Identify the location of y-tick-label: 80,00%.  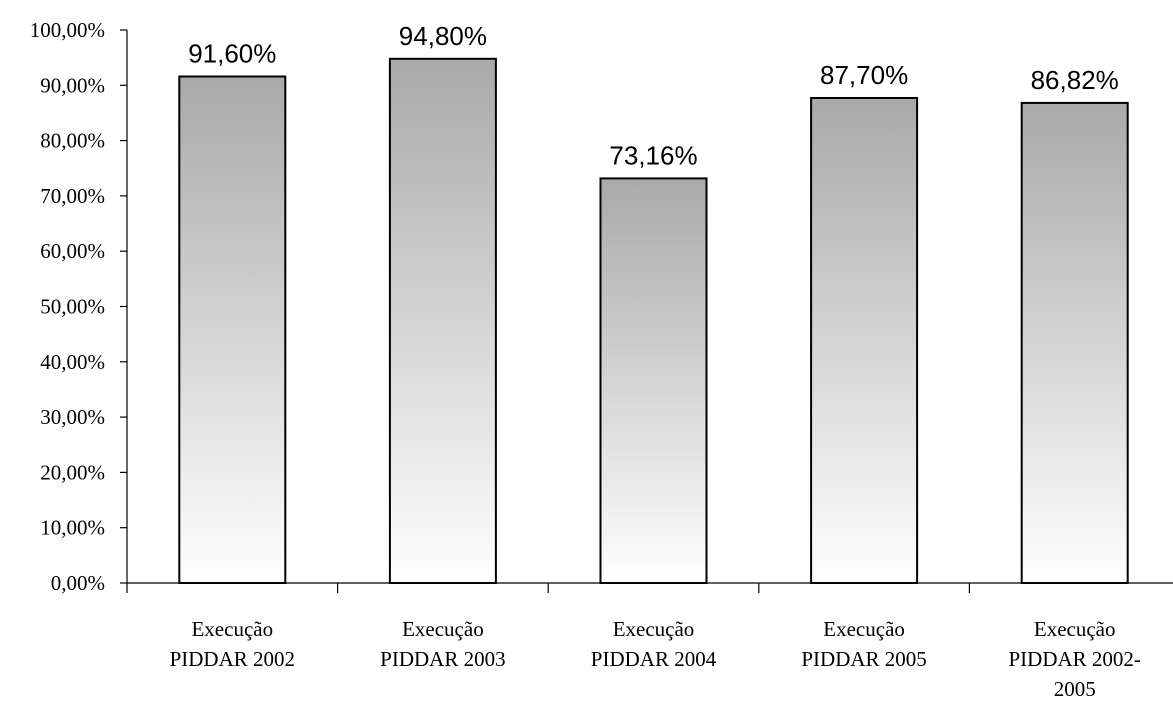
(72, 141).